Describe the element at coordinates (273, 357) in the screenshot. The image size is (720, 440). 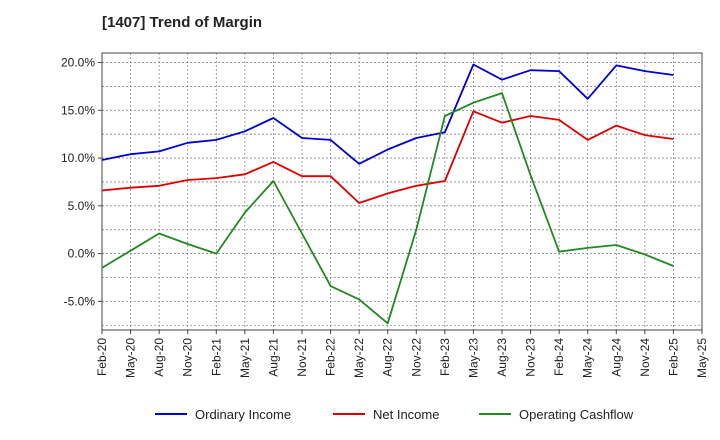
I see `x-tick-label: Aug-21` at that location.